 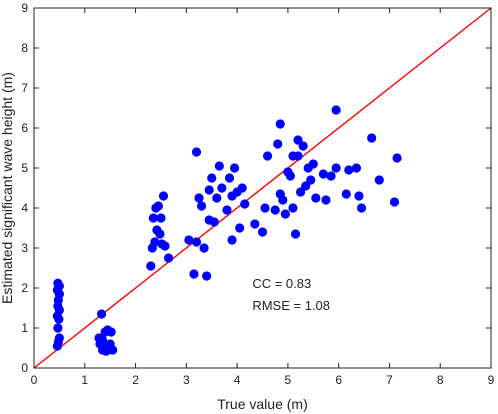 What do you see at coordinates (84, 380) in the screenshot?
I see `x-tick-label: 1` at bounding box center [84, 380].